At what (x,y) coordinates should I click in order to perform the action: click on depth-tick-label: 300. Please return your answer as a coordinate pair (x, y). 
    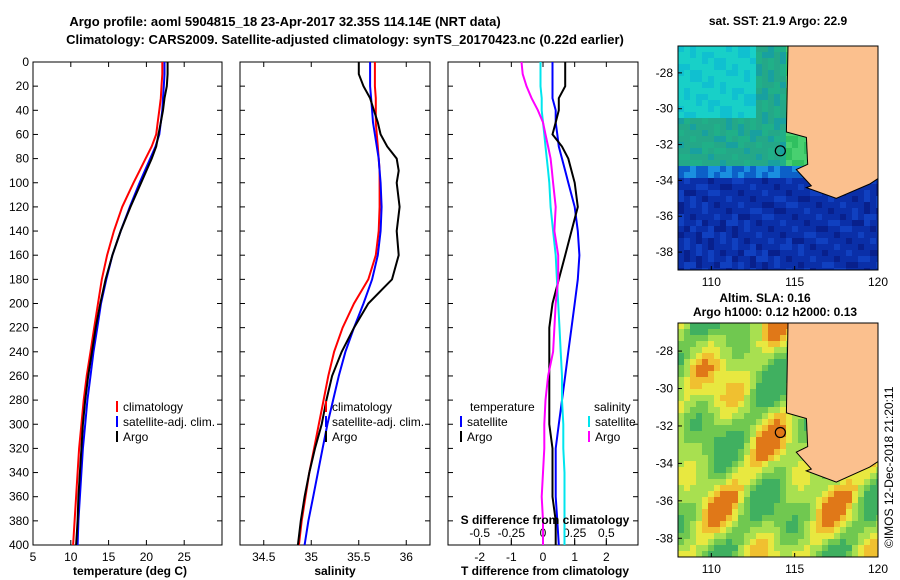
    Looking at the image, I should click on (19, 424).